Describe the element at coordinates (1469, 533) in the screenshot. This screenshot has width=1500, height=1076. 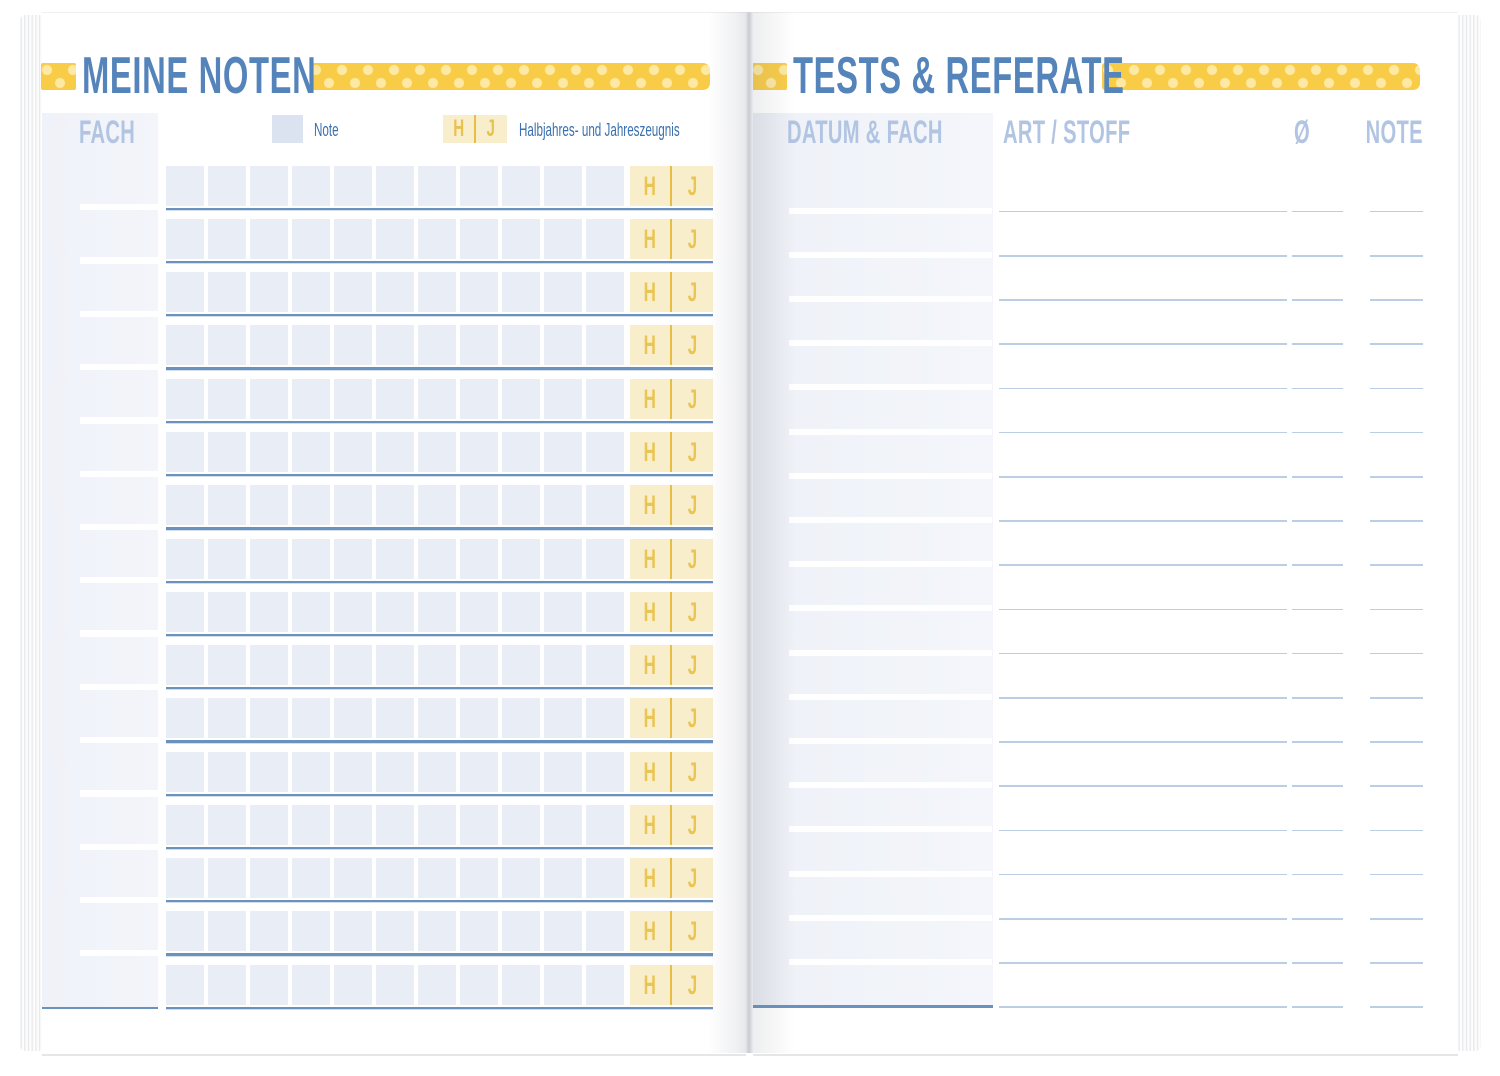
I see `page-stack-edge-right` at that location.